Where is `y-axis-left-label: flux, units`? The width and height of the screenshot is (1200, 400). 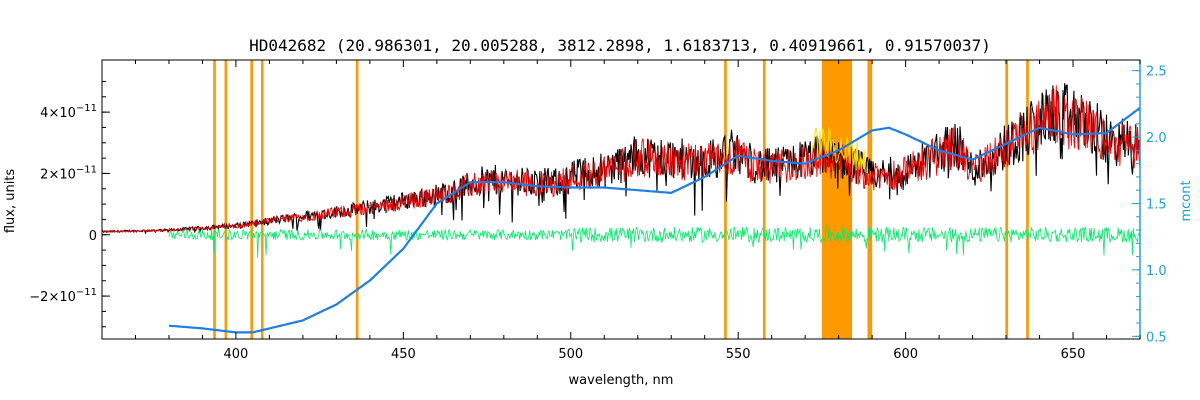
y-axis-left-label: flux, units is located at coordinates (10, 201).